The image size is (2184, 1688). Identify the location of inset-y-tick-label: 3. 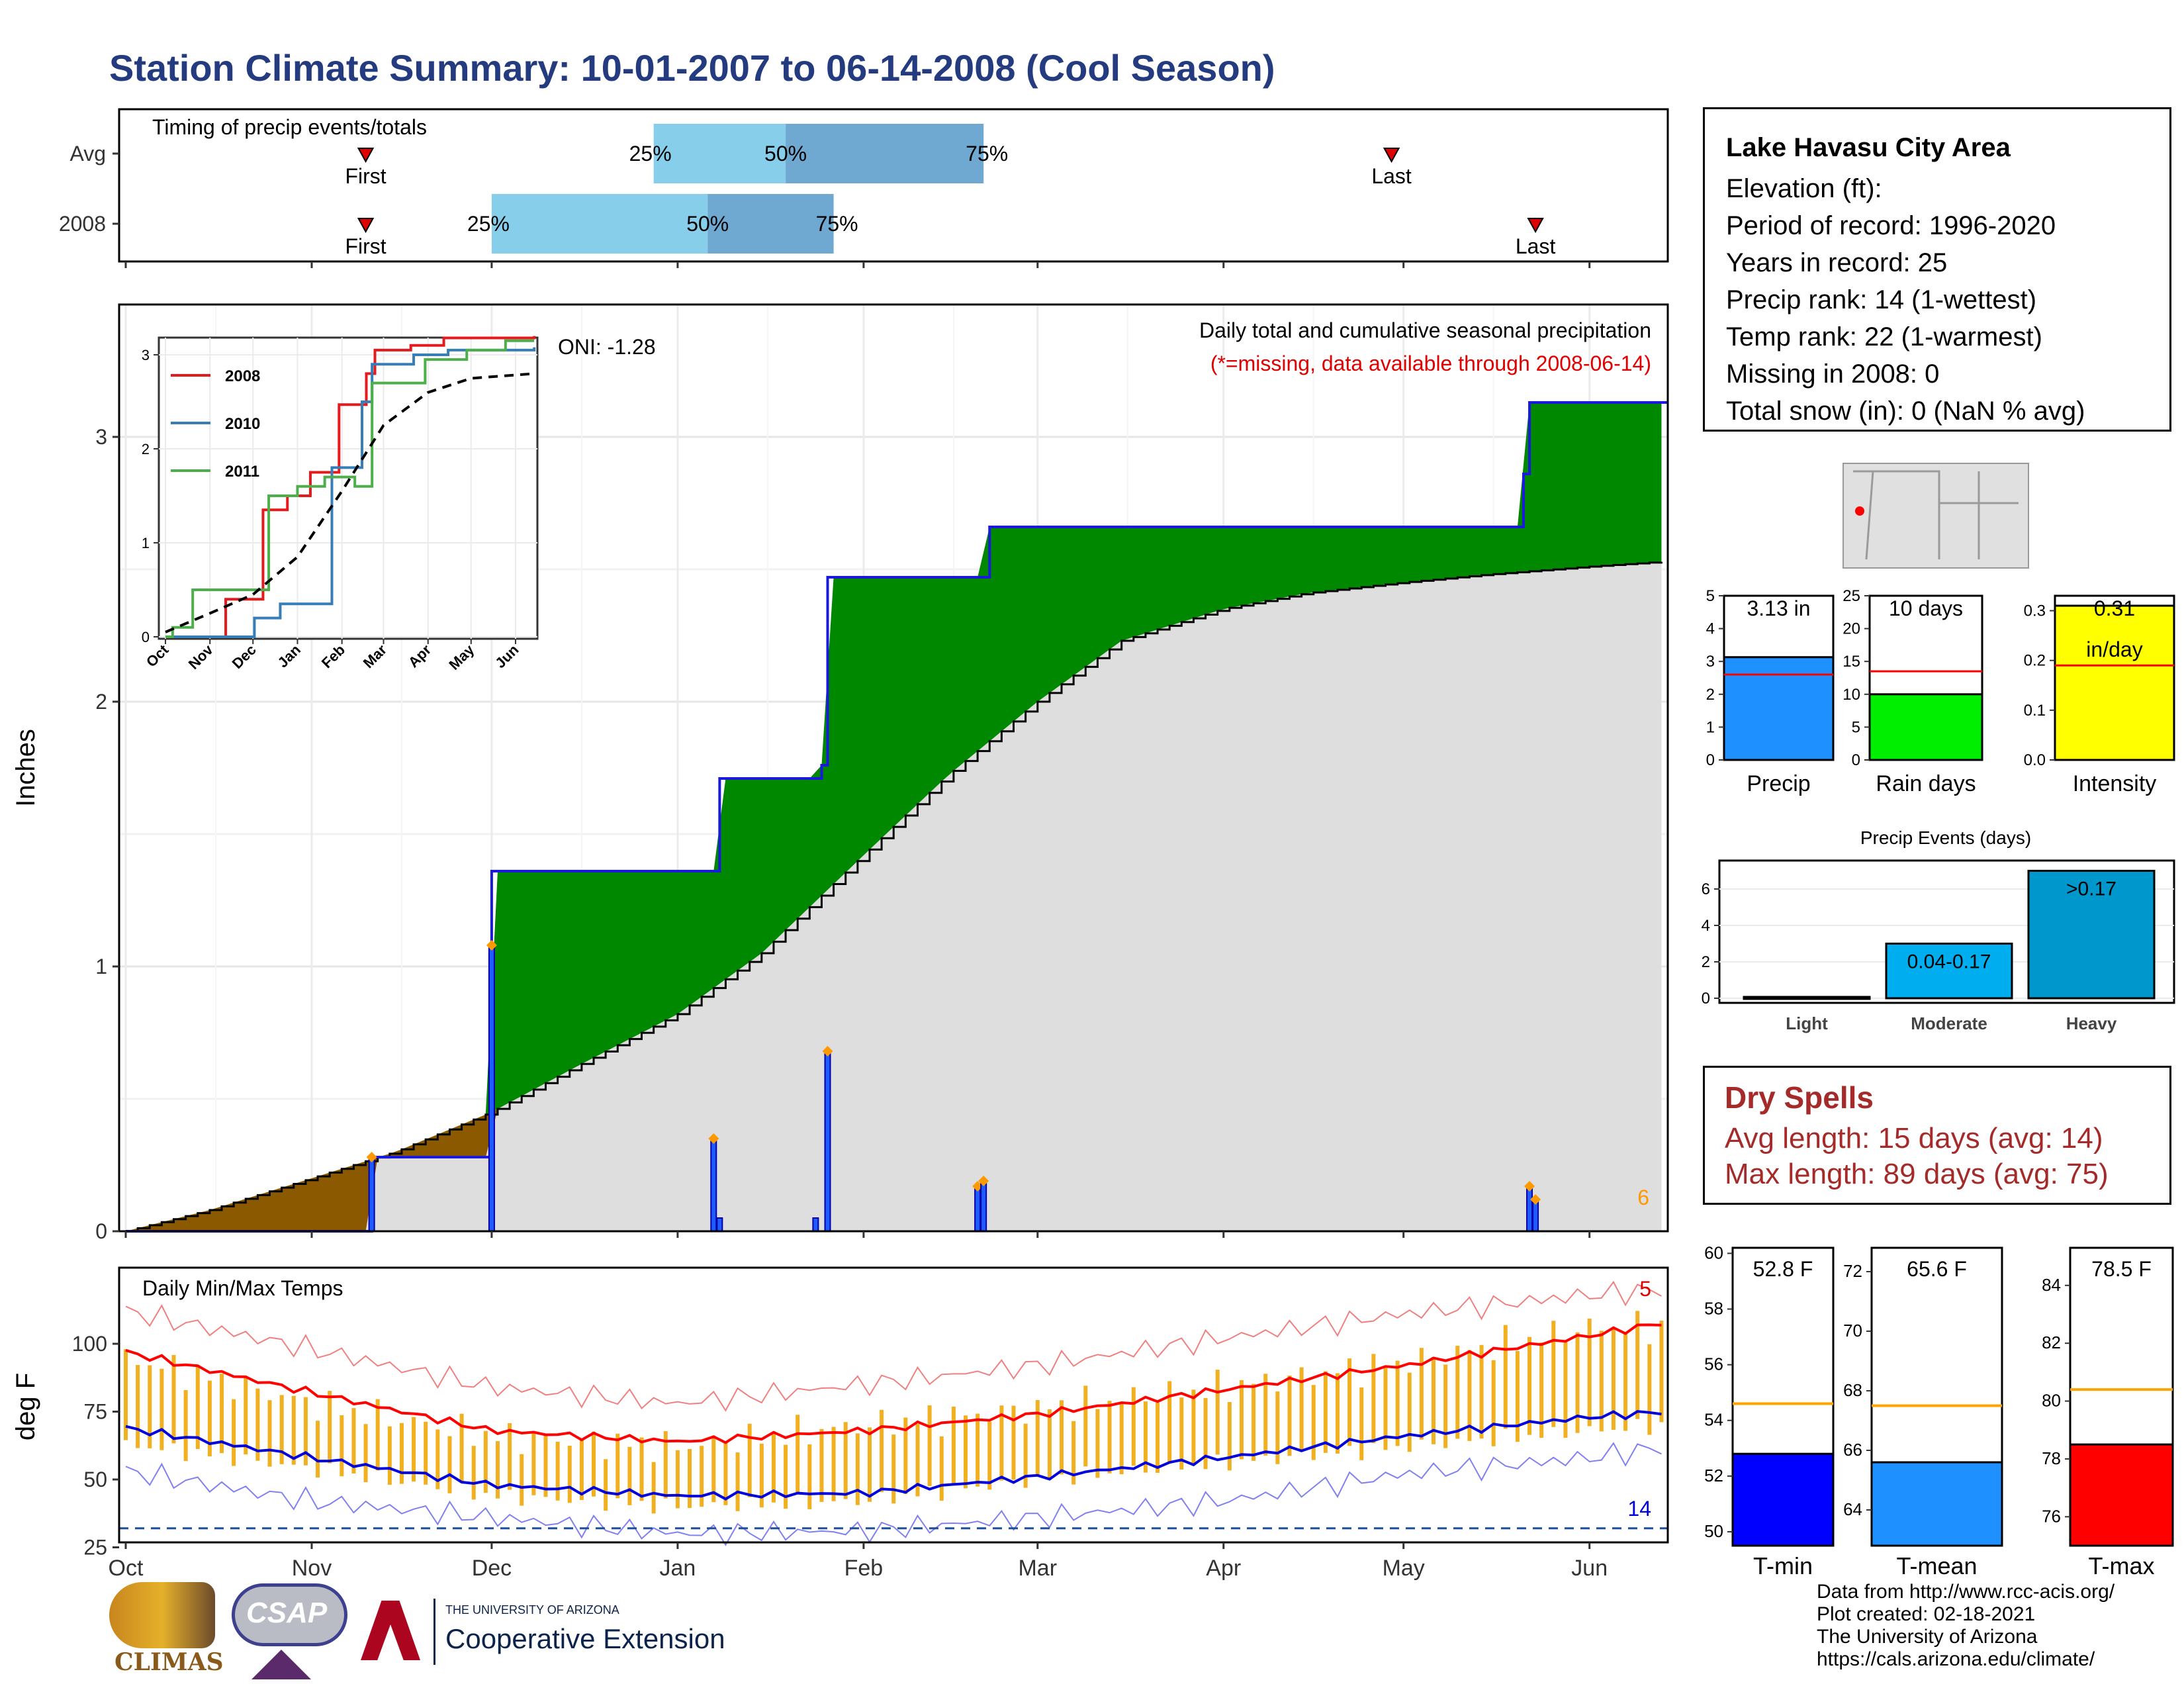
(146, 355).